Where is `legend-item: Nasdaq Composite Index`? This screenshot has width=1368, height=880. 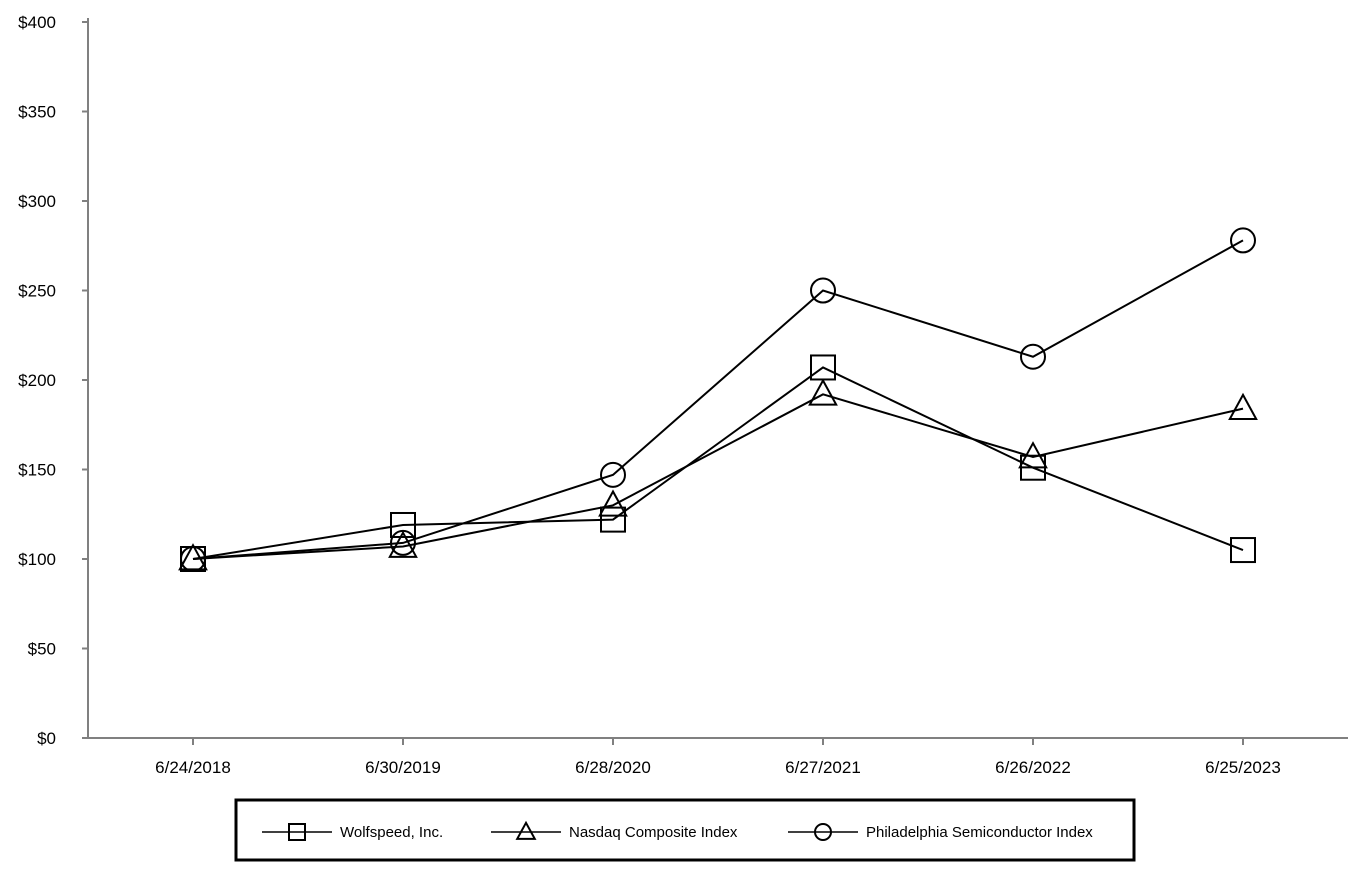 legend-item: Nasdaq Composite Index is located at coordinates (614, 830).